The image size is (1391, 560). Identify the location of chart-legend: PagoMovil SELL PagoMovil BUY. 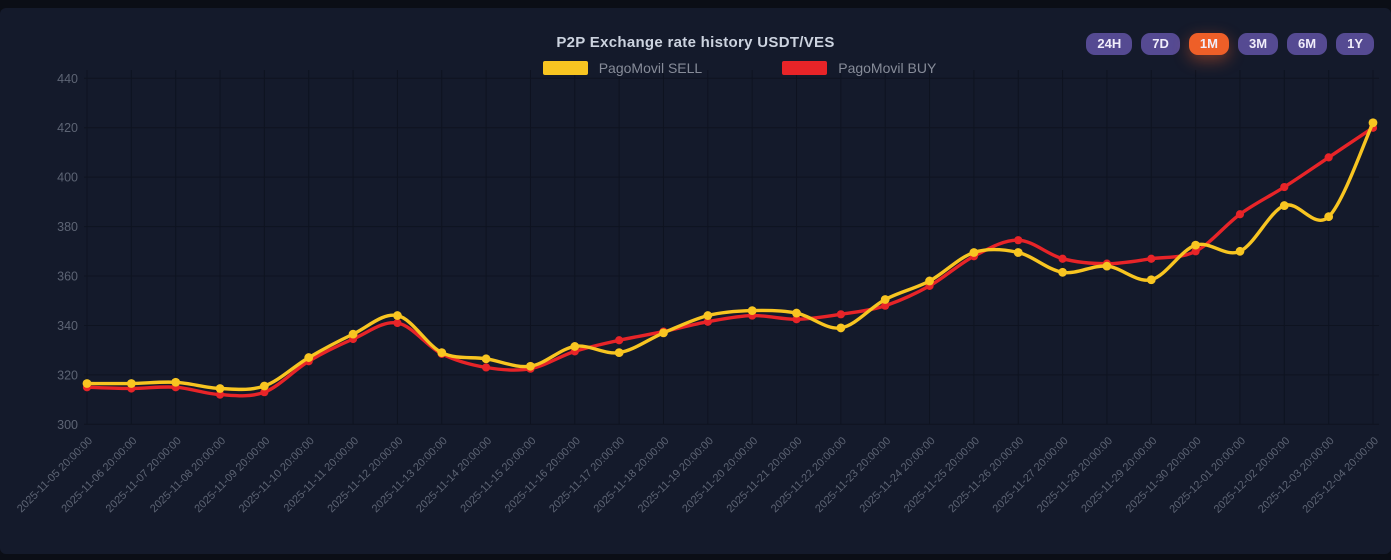
(717, 68).